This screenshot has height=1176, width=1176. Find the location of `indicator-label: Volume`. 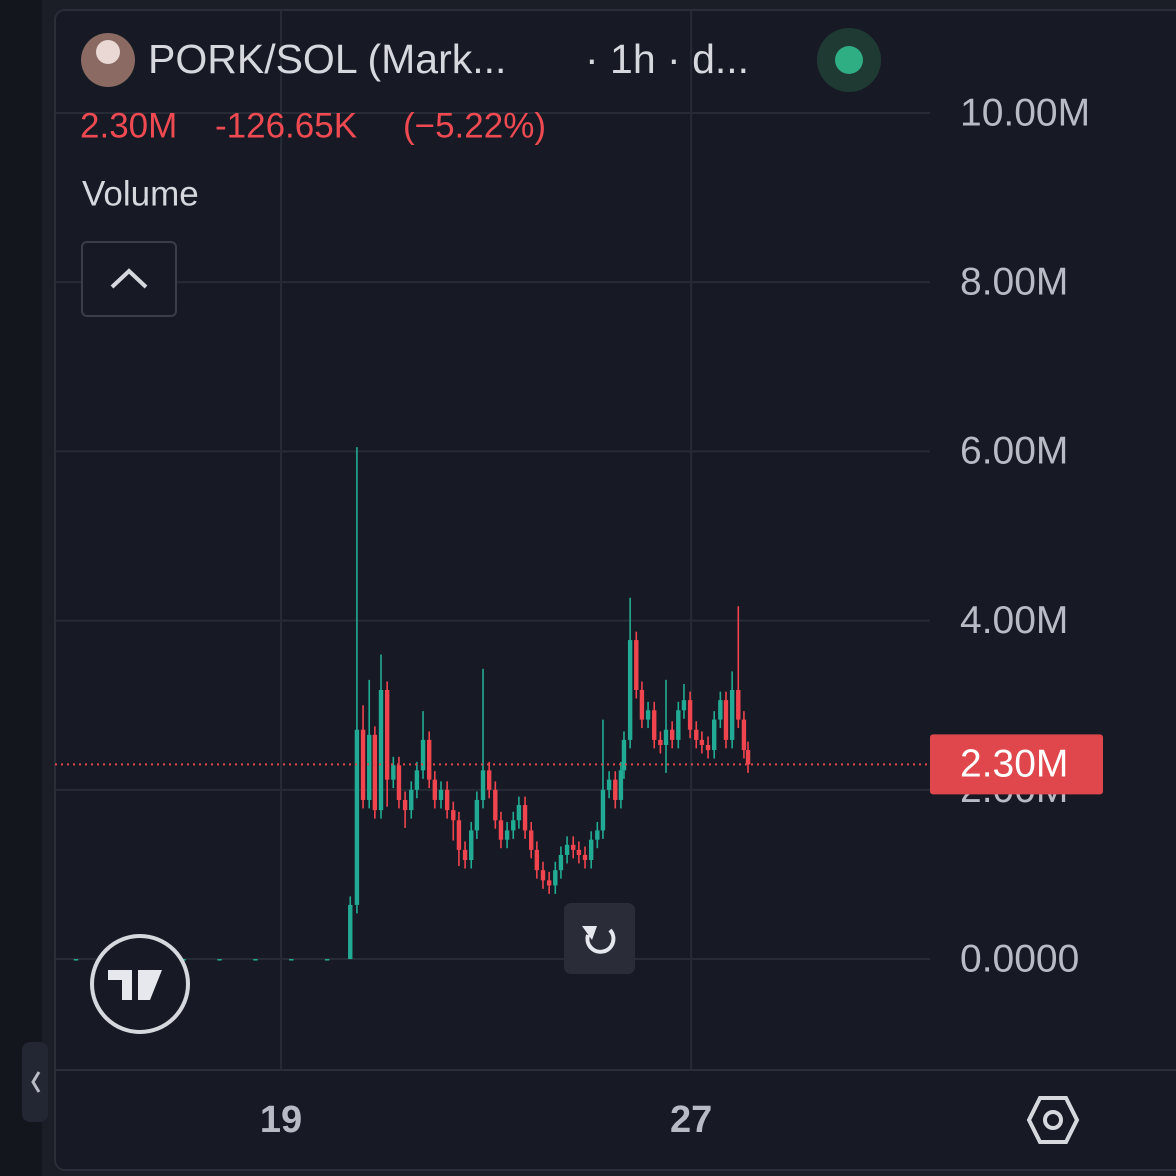

indicator-label: Volume is located at coordinates (140, 193).